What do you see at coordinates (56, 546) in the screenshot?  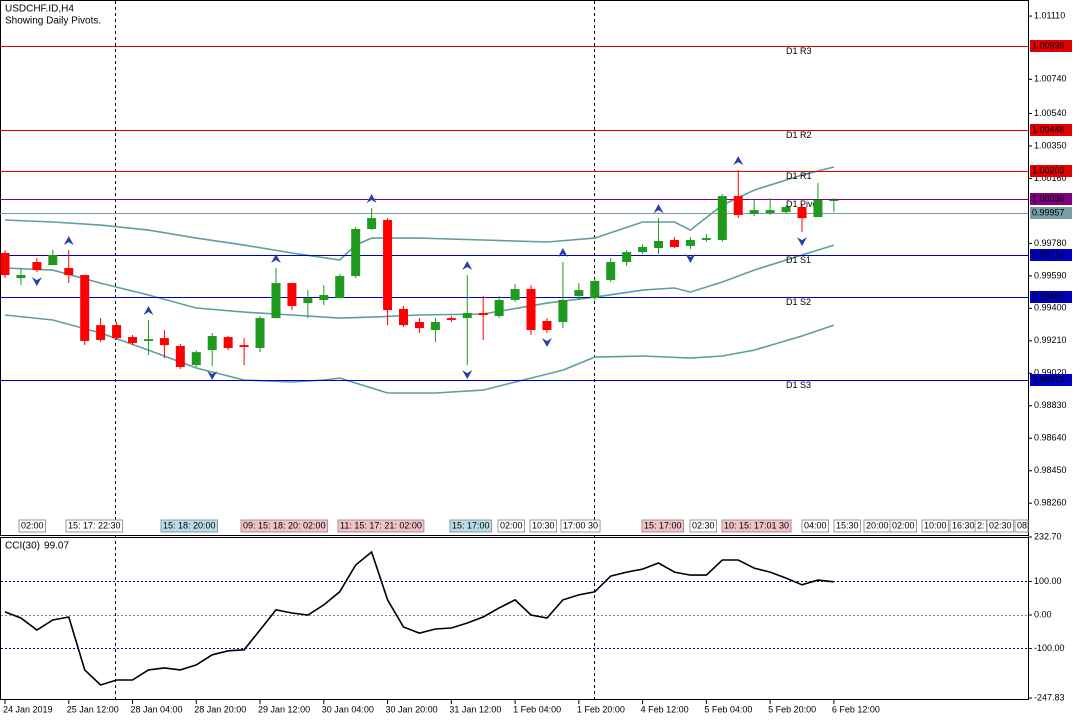 I see `indicator-value: 99.07` at bounding box center [56, 546].